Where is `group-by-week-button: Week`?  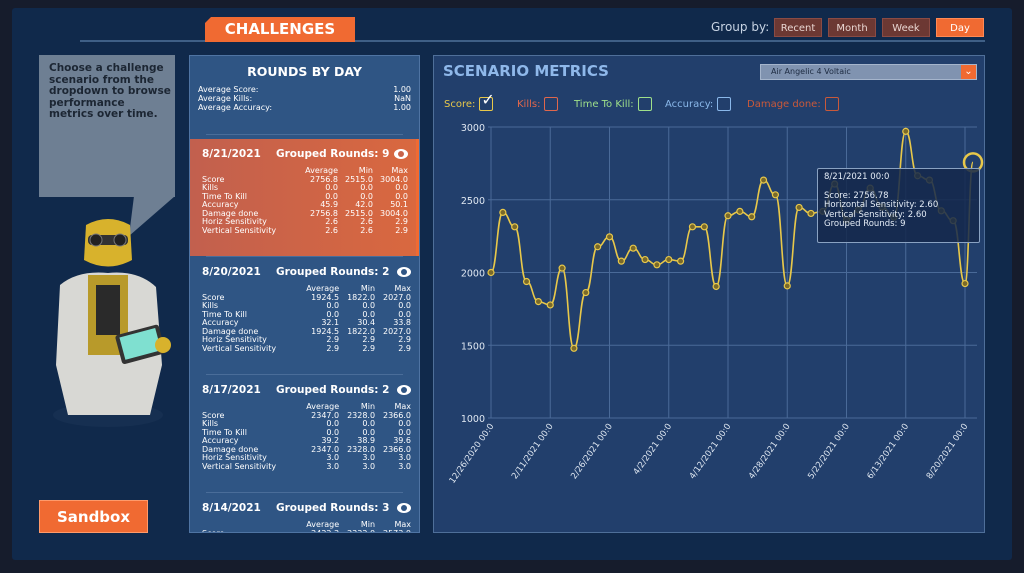 group-by-week-button: Week is located at coordinates (906, 27).